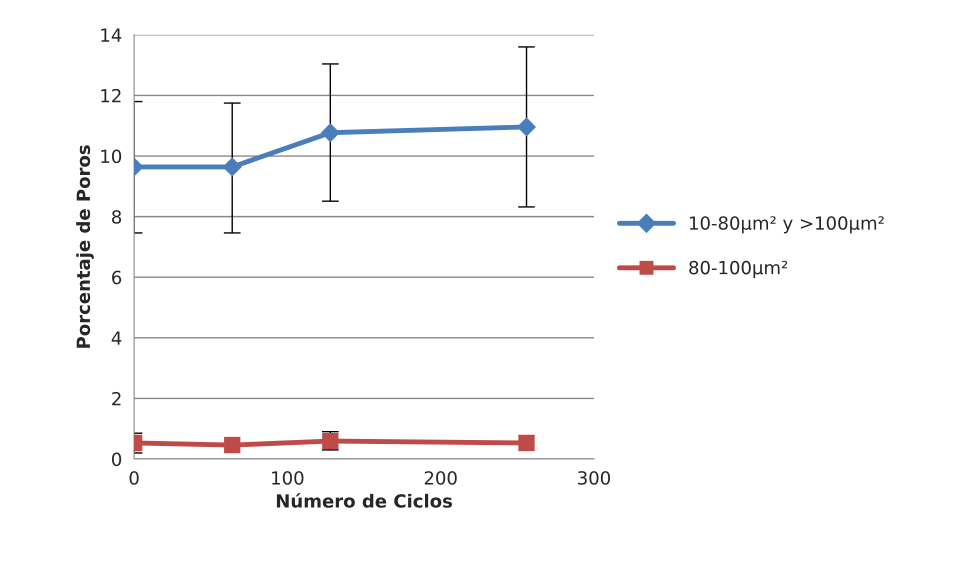  Describe the element at coordinates (117, 277) in the screenshot. I see `y-tick-label: 6` at that location.